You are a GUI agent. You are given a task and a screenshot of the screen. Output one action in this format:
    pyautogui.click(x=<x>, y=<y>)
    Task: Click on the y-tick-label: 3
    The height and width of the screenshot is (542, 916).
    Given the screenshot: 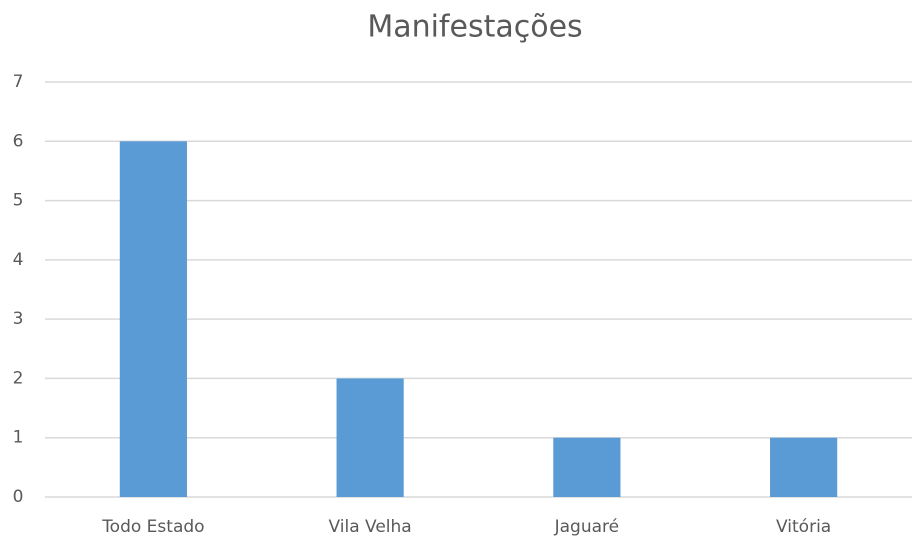 What is the action you would take?
    pyautogui.click(x=18, y=319)
    